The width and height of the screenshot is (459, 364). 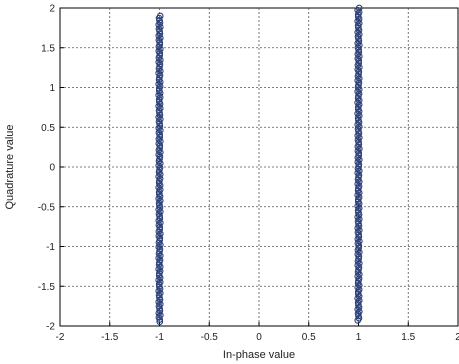 What do you see at coordinates (50, 327) in the screenshot?
I see `y-tick-label: -2` at bounding box center [50, 327].